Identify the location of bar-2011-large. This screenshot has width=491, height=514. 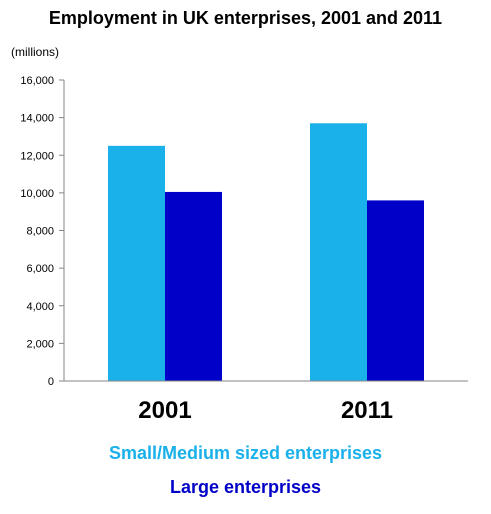
(395, 290).